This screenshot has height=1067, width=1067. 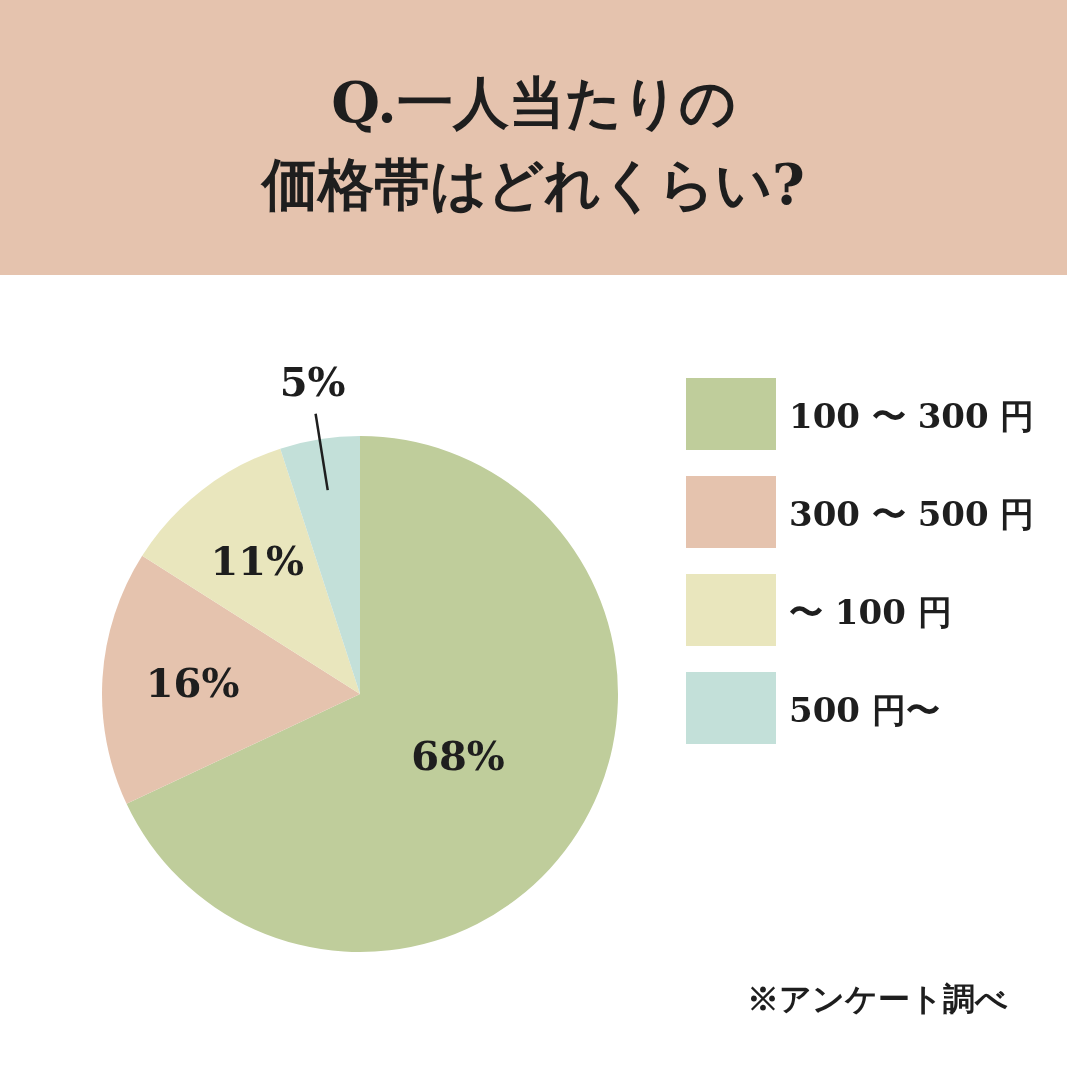 I want to click on legend-label: 100 〜 300 円, so click(x=912, y=416).